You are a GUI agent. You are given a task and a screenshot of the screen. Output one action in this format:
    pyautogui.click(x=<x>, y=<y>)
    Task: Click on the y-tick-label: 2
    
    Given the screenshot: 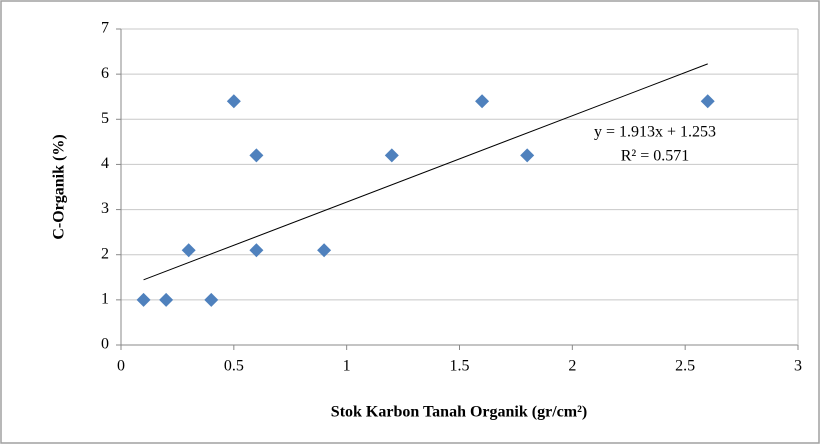 What is the action you would take?
    pyautogui.click(x=105, y=253)
    